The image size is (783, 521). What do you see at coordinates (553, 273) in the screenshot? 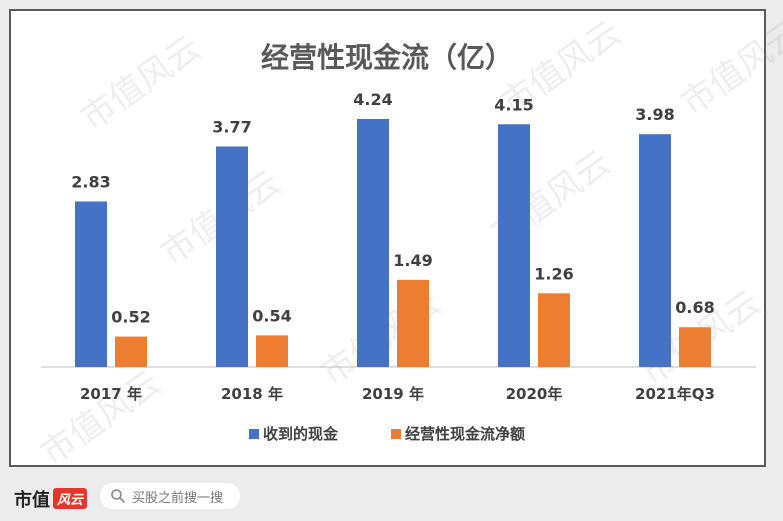
I see `data-label: 1.26` at bounding box center [553, 273].